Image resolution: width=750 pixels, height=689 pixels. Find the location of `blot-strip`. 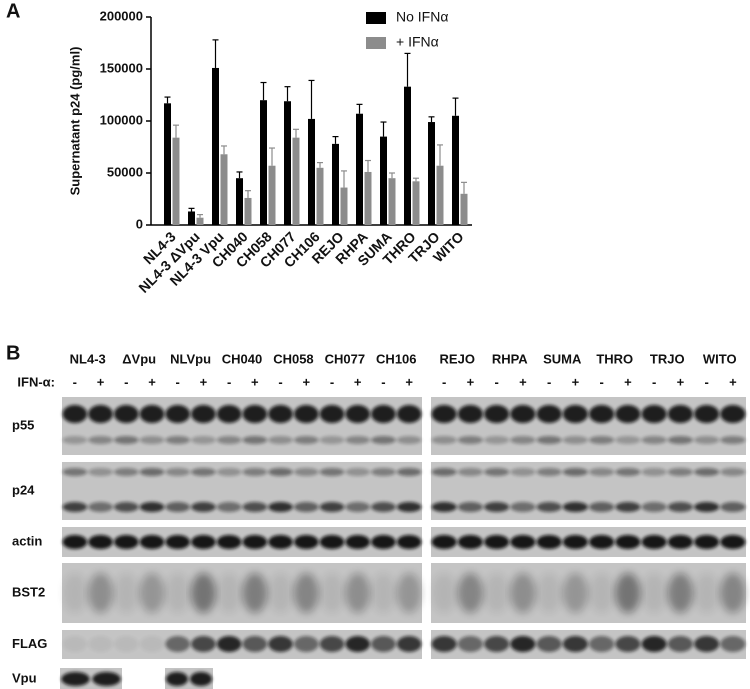

blot-strip is located at coordinates (588, 644).